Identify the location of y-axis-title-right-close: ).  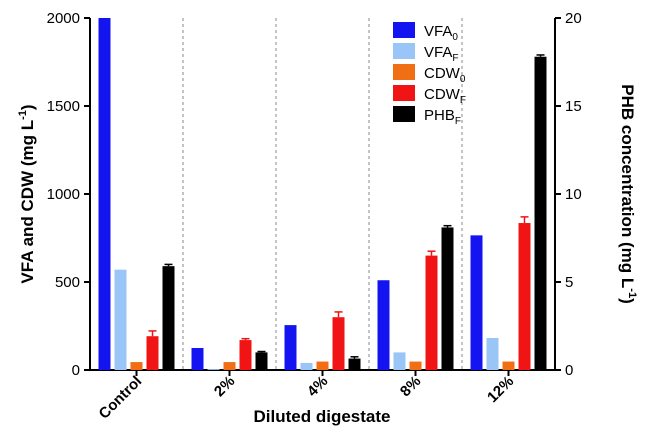
(627, 301).